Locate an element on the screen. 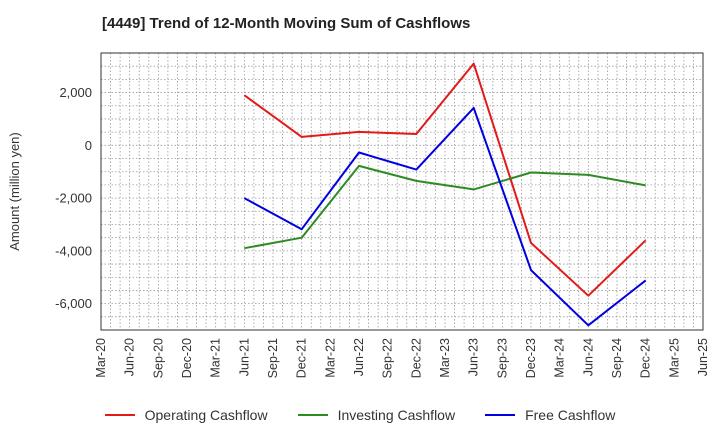 Image resolution: width=720 pixels, height=440 pixels. series-line-investing-cashflow is located at coordinates (445, 207).